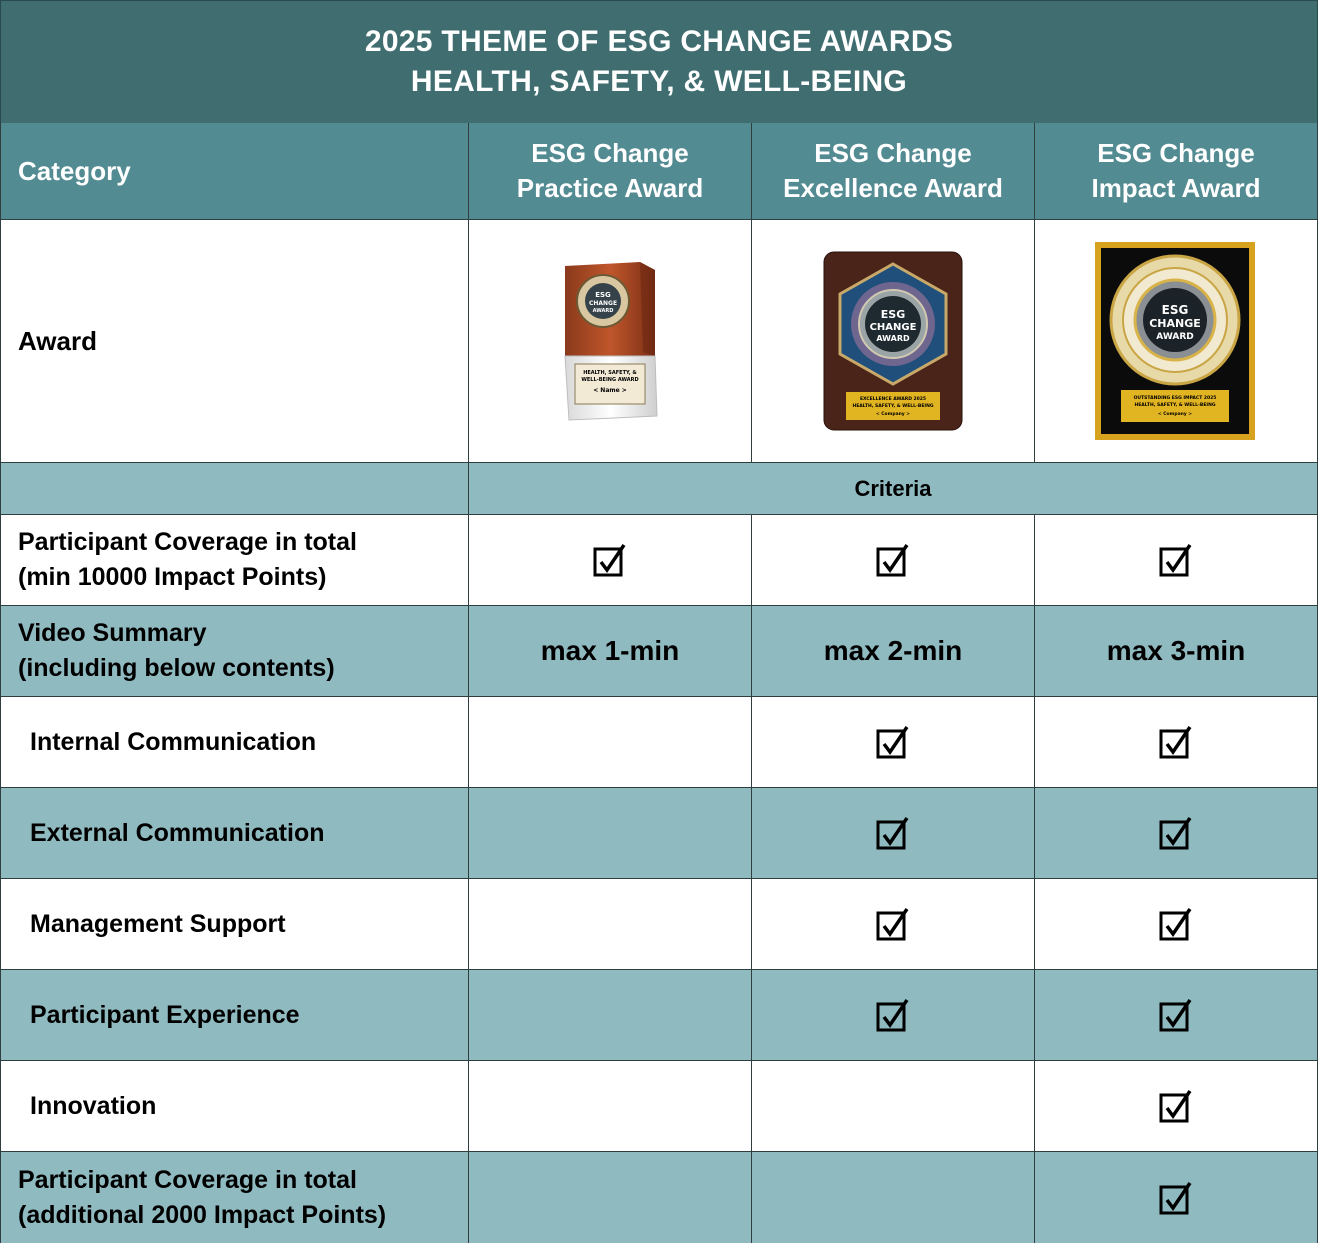  I want to click on trophy-seal-text: AWARD, so click(603, 311).